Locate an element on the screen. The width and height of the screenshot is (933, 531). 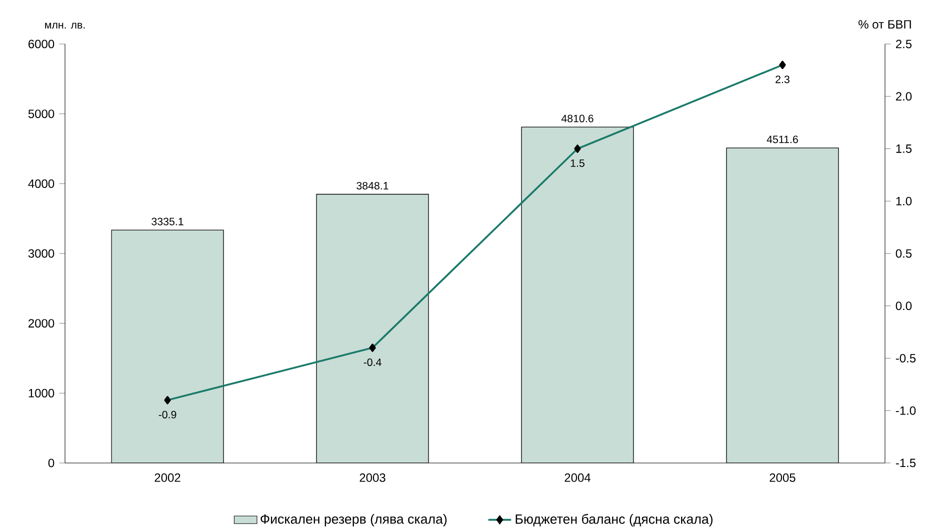
data-label: -0.4 is located at coordinates (373, 362).